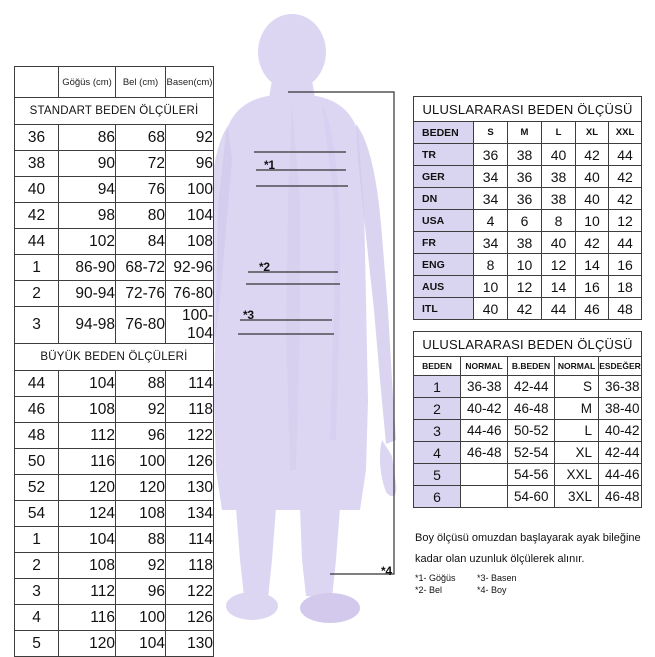 The height and width of the screenshot is (657, 655). What do you see at coordinates (140, 565) in the screenshot?
I see `bel-cell: 92` at bounding box center [140, 565].